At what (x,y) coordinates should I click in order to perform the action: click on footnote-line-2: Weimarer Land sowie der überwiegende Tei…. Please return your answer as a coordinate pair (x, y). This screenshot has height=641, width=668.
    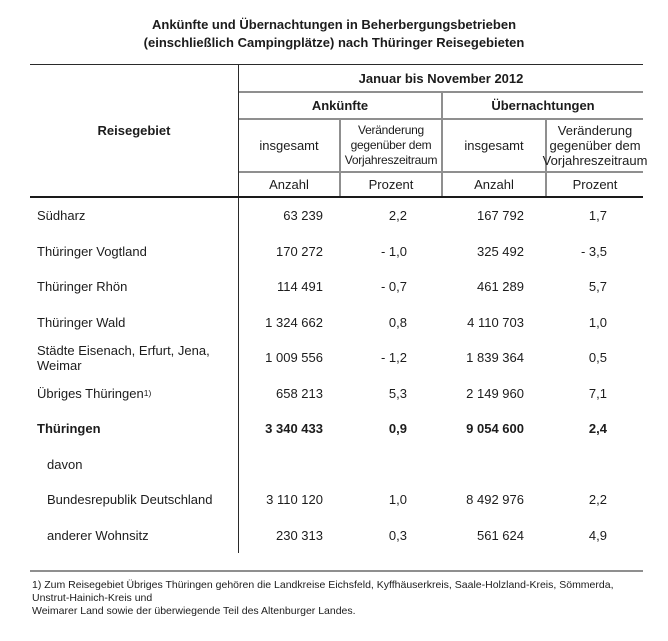
    Looking at the image, I should click on (194, 611).